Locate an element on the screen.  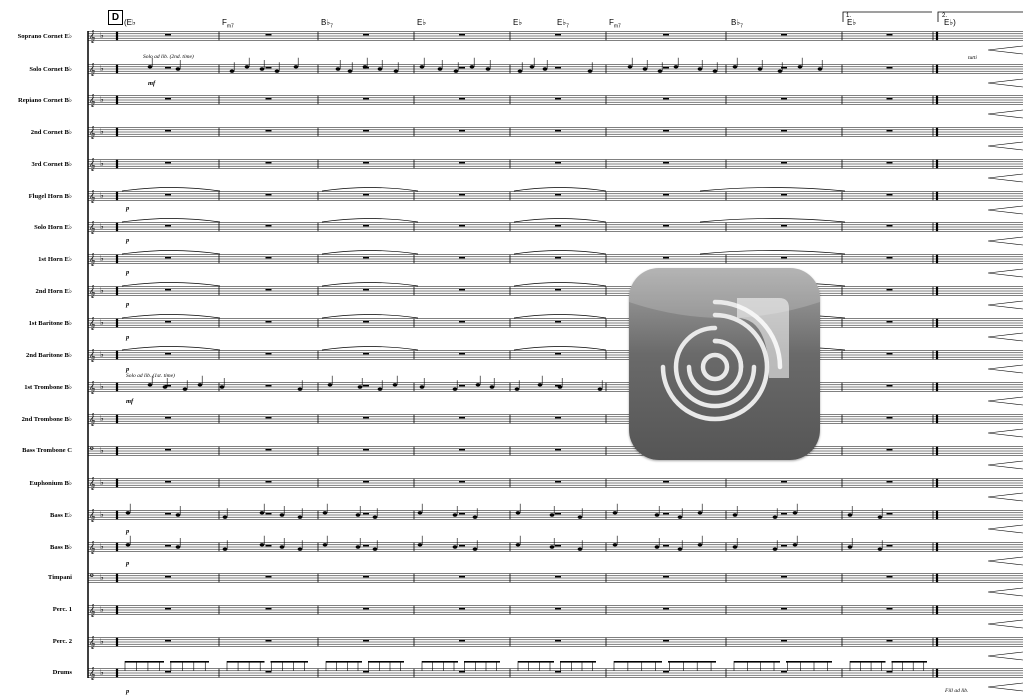
dynamic-p: p is located at coordinates (128, 563).